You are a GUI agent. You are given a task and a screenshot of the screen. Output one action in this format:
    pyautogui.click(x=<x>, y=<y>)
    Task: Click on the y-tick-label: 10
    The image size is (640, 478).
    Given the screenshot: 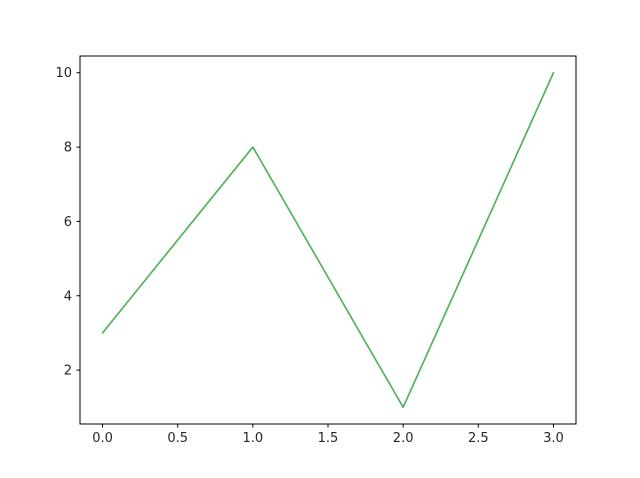 What is the action you would take?
    pyautogui.click(x=63, y=73)
    